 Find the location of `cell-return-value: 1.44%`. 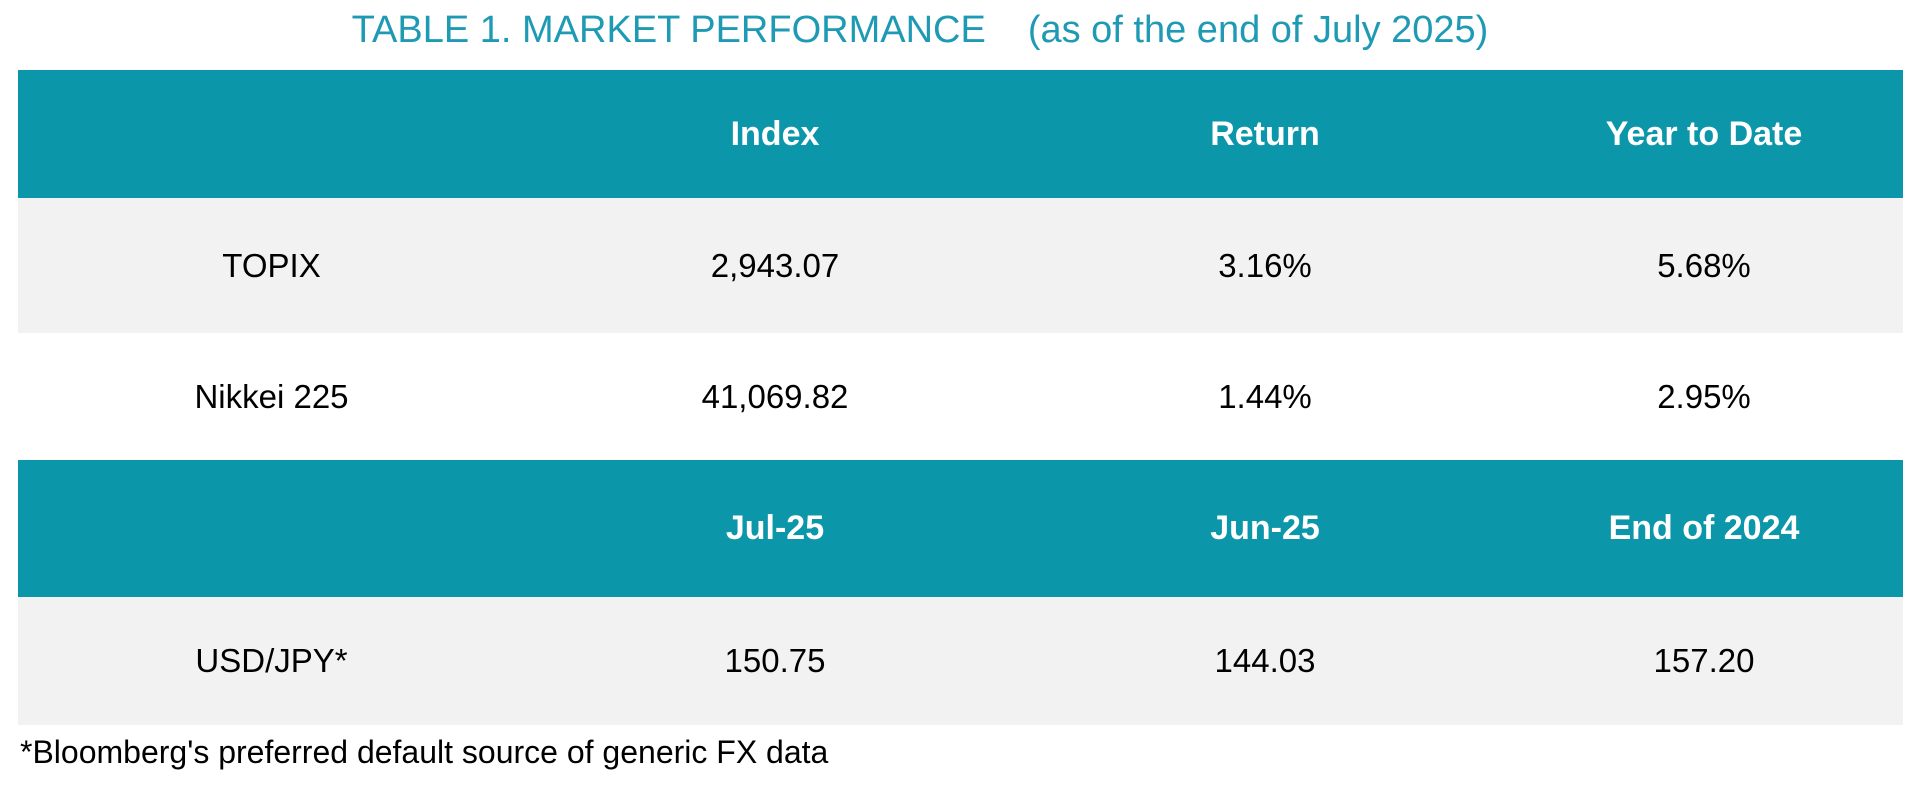

cell-return-value: 1.44% is located at coordinates (1265, 396).